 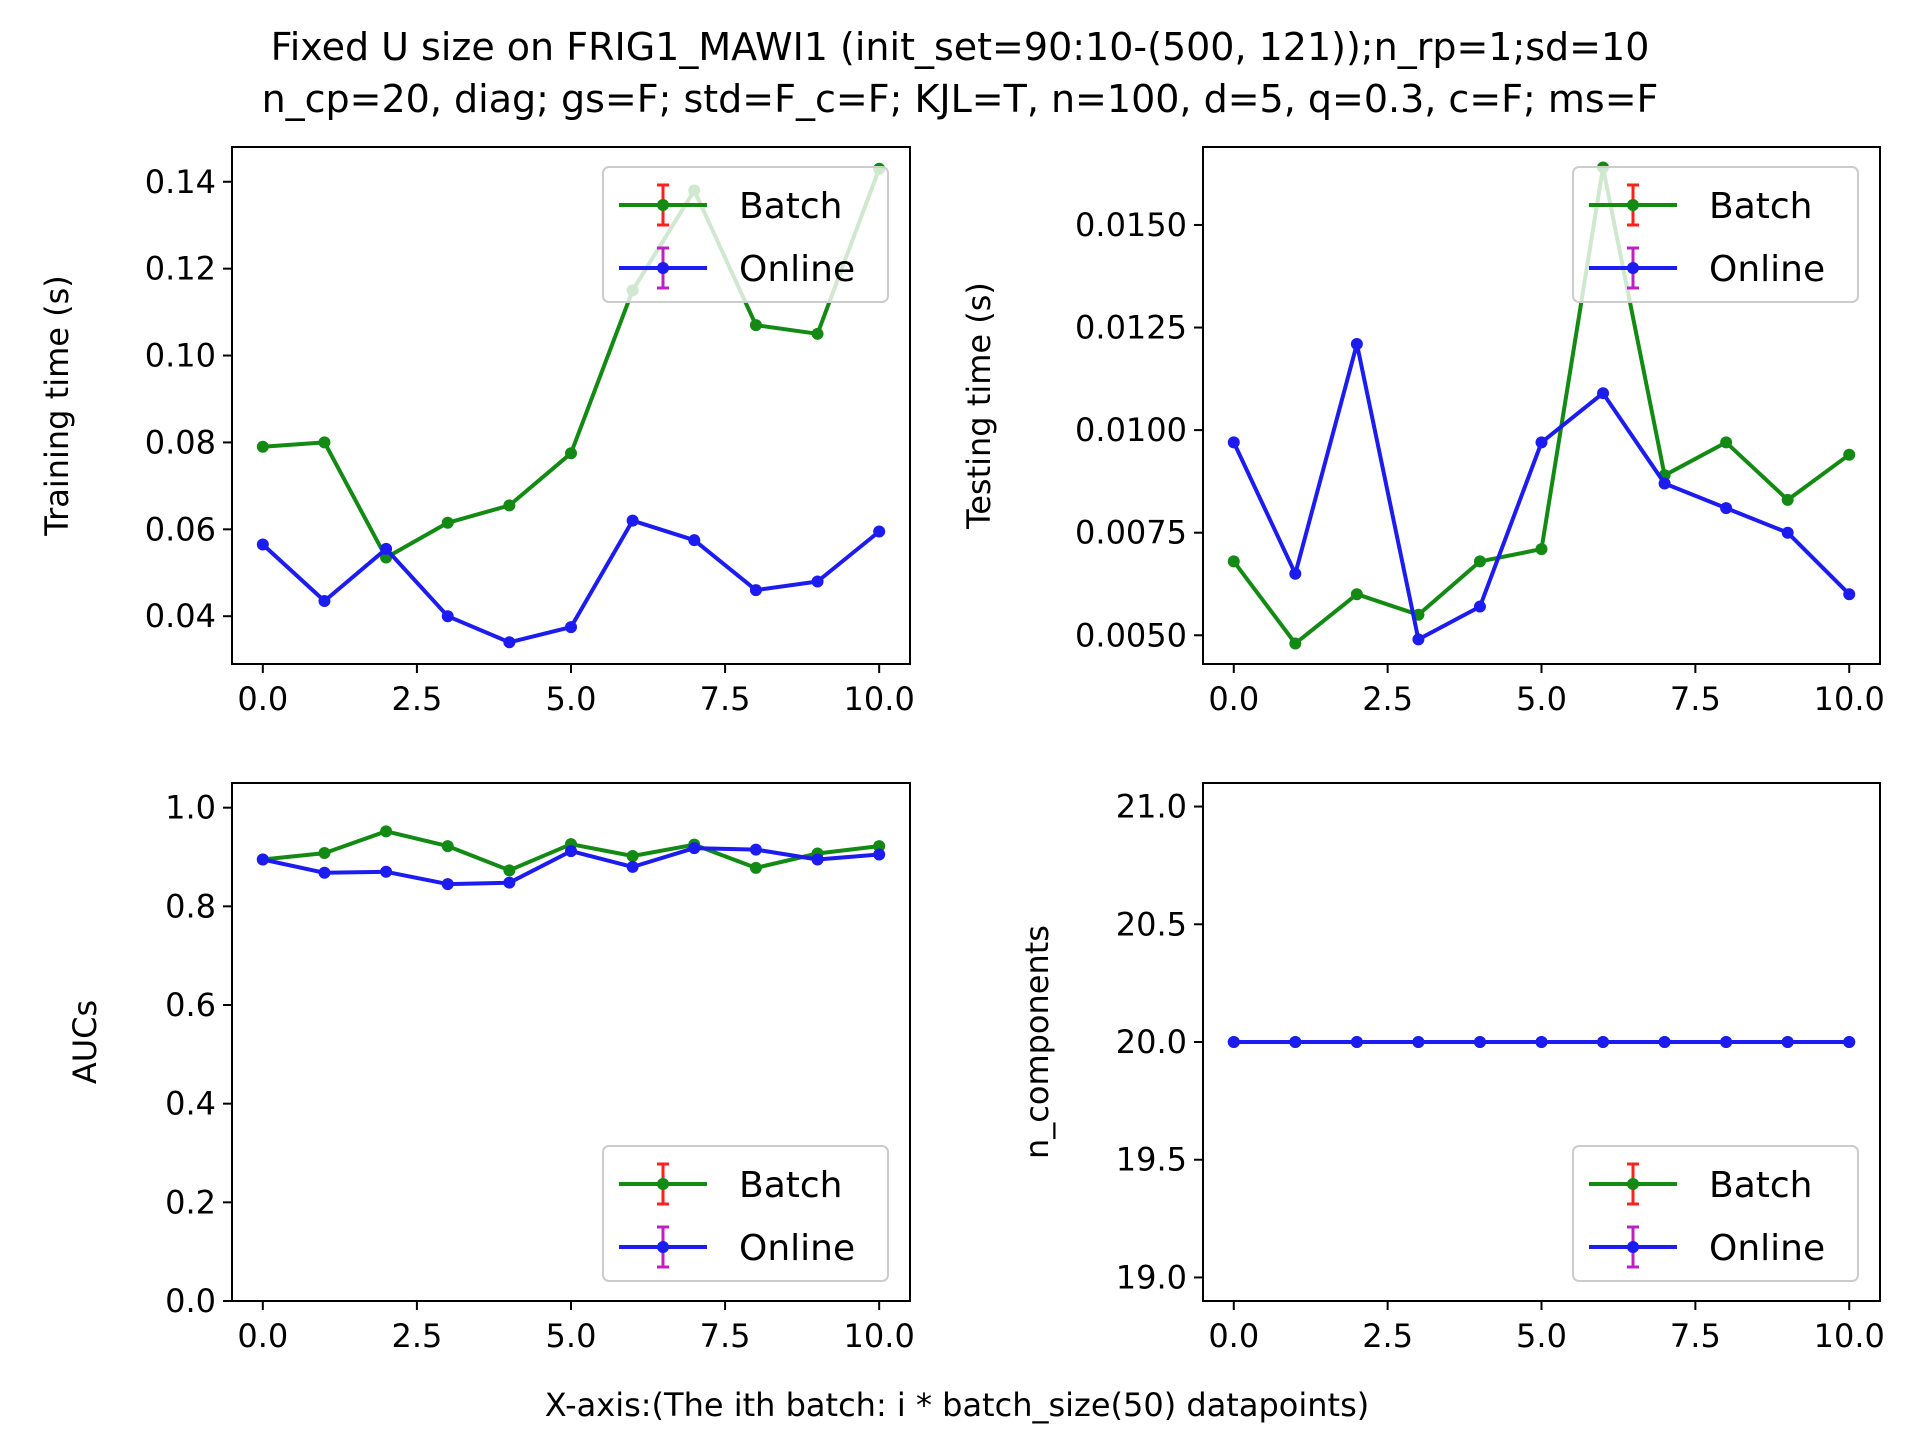 What do you see at coordinates (1131, 635) in the screenshot?
I see `y-tick-label: 0.0050` at bounding box center [1131, 635].